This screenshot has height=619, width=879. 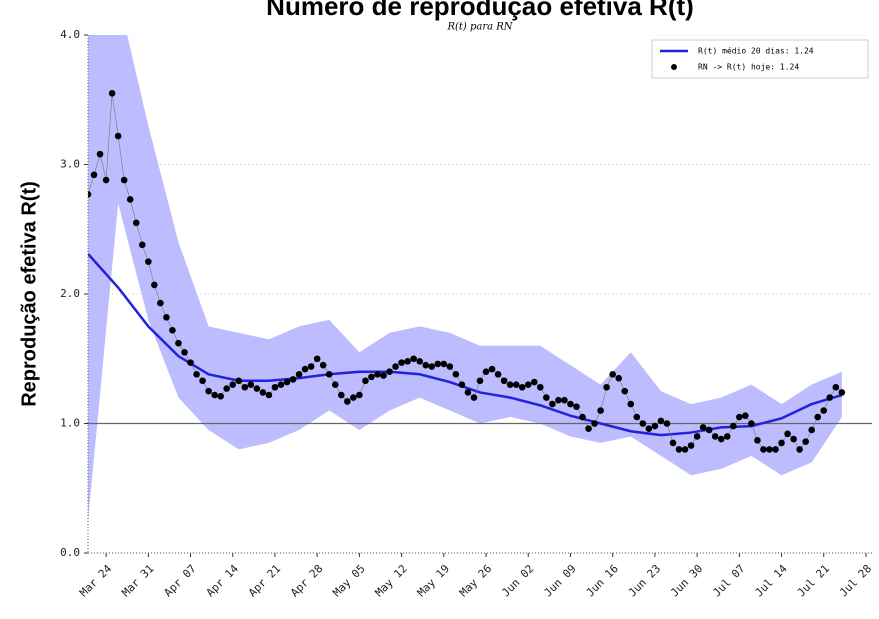 What do you see at coordinates (70, 423) in the screenshot?
I see `y-tick-label: 1.0` at bounding box center [70, 423].